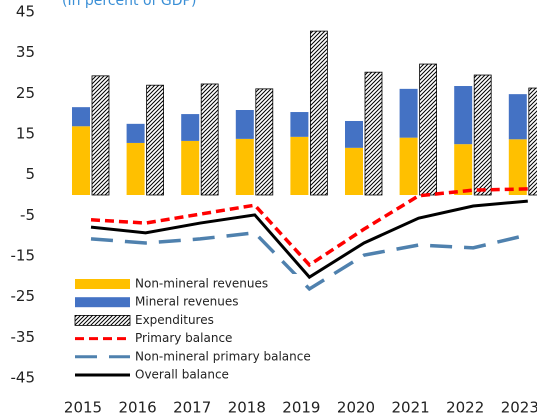 The width and height of the screenshot is (537, 417). I want to click on x-tick-label: 2018, so click(247, 408).